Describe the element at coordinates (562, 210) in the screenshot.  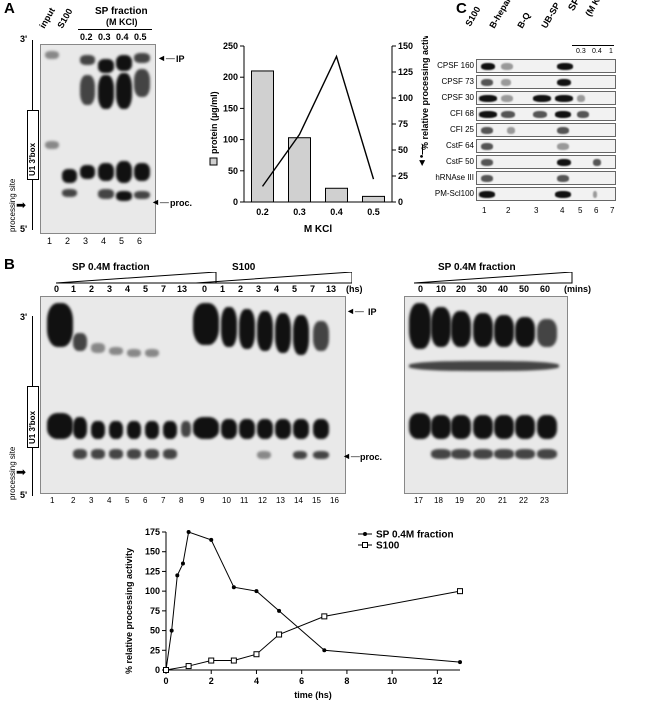
I see `lane-number: 4` at that location.